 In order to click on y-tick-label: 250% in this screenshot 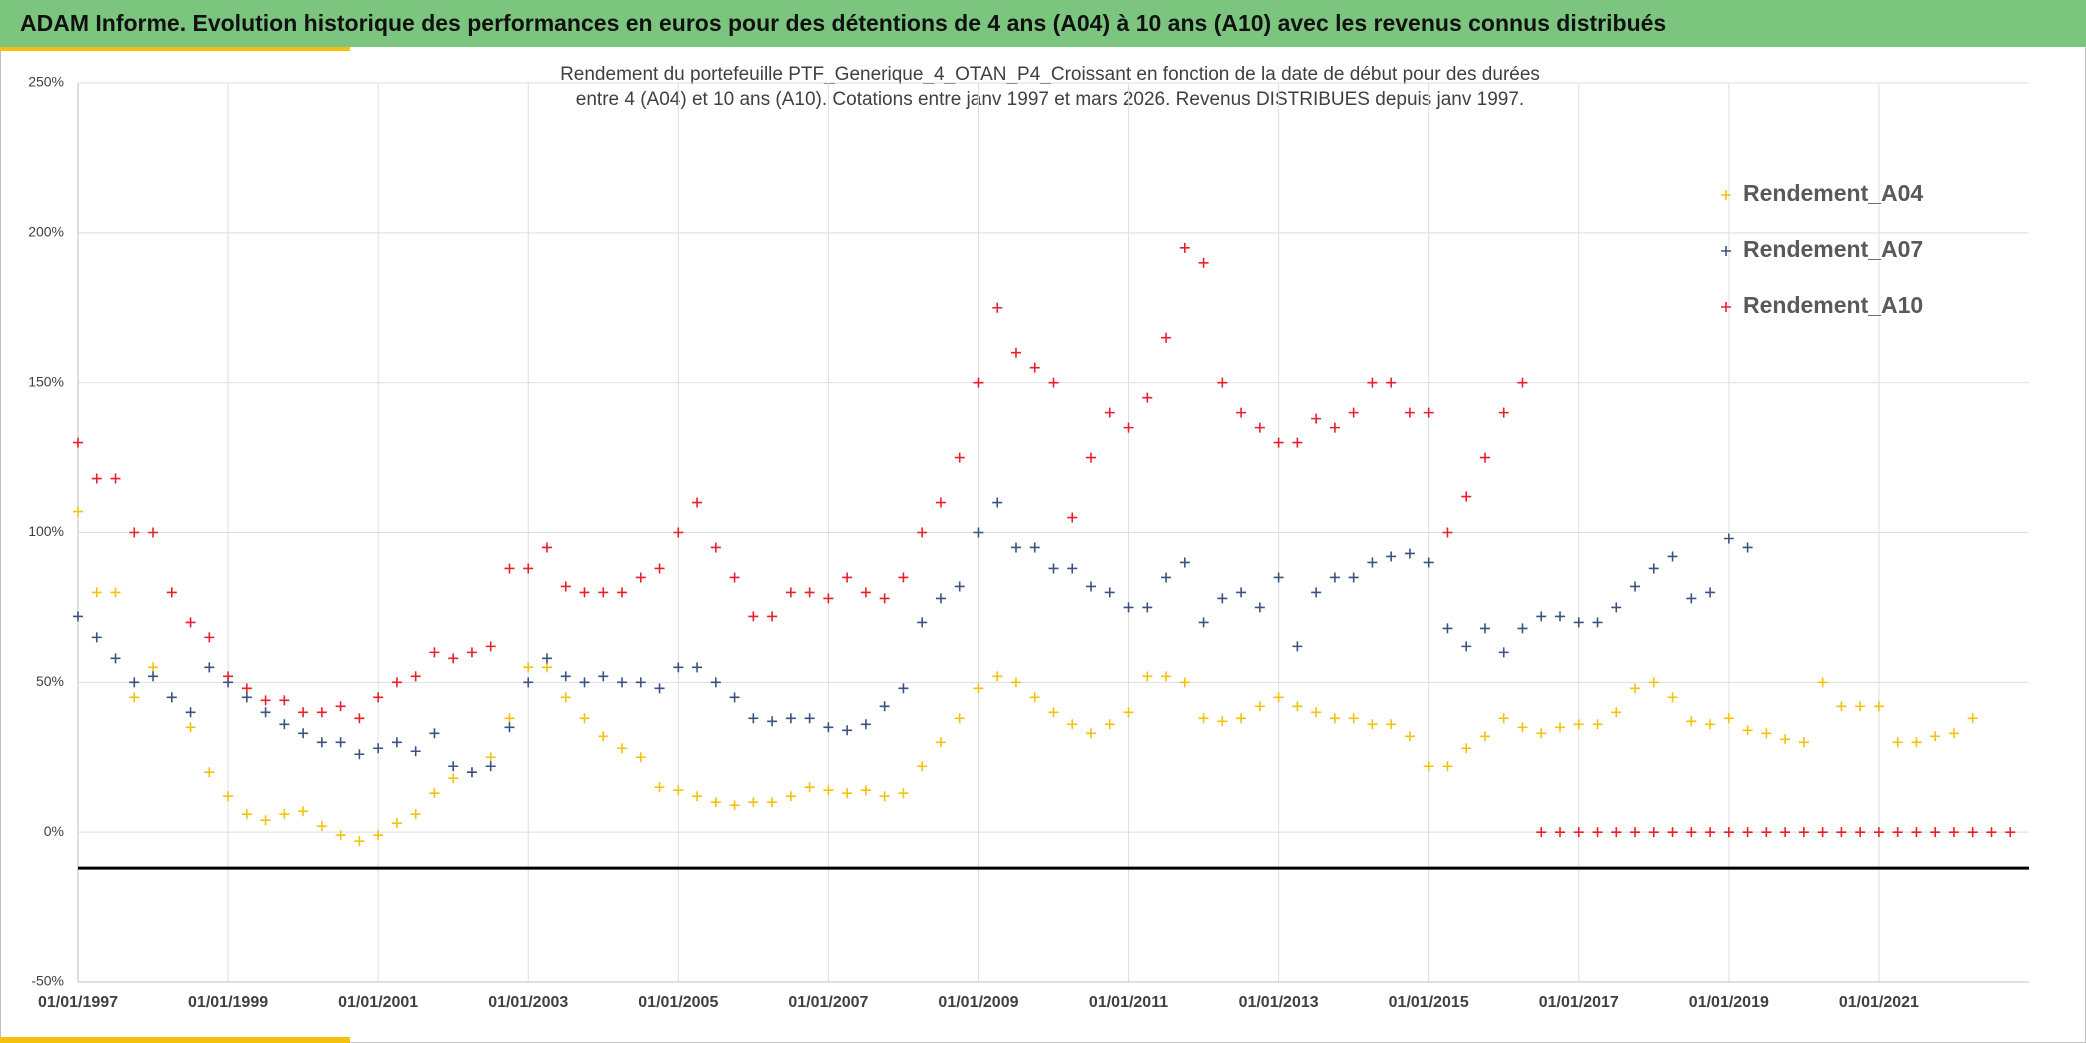, I will do `click(46, 82)`.